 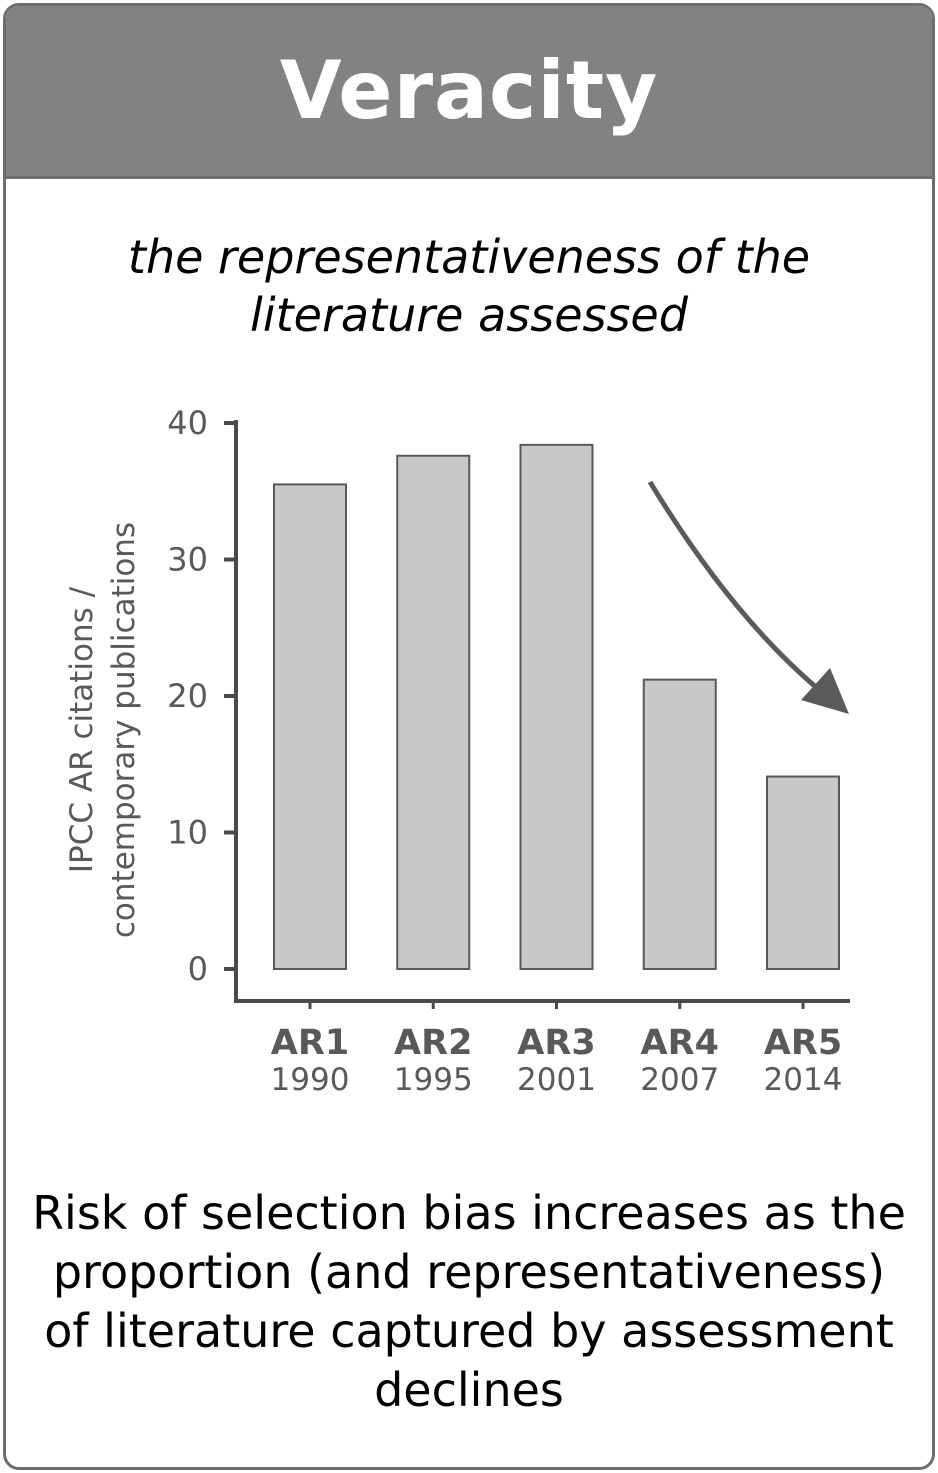 What do you see at coordinates (433, 1043) in the screenshot?
I see `x-category-label: AR2` at bounding box center [433, 1043].